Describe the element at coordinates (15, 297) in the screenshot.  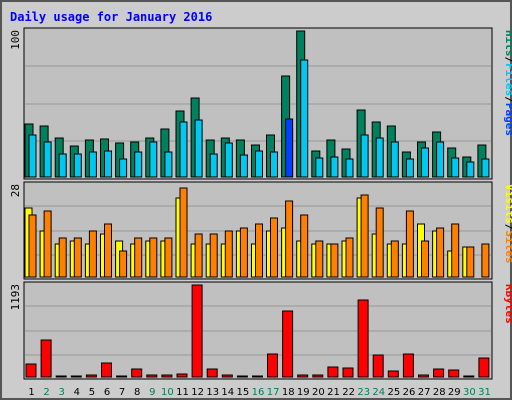
I see `y-max-label: 1193` at that location.